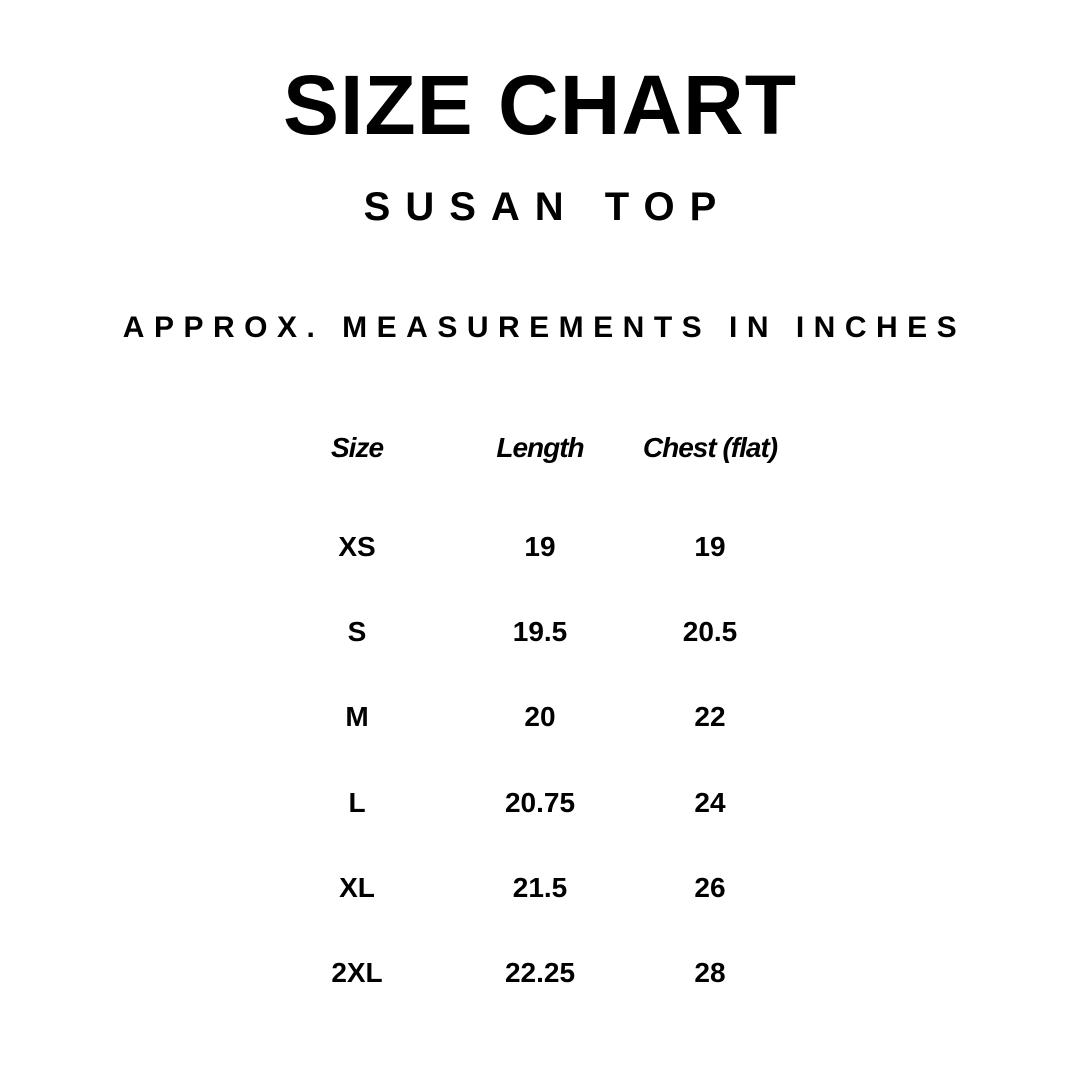 The height and width of the screenshot is (1080, 1080). I want to click on measurement-note: APPROX. MEASUREMENTS IN INCHES, so click(544, 327).